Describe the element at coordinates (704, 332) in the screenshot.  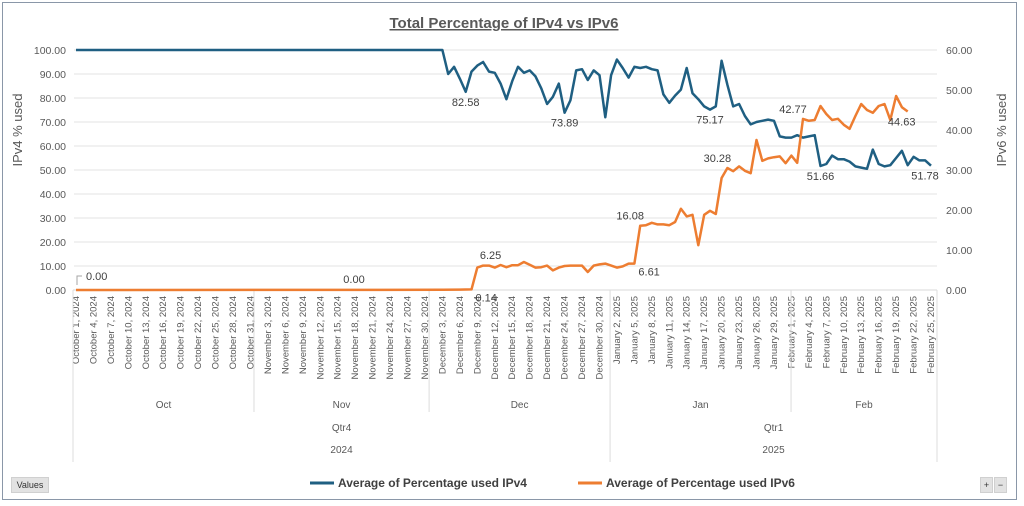
I see `x-tick-label: January 17, 2025` at that location.